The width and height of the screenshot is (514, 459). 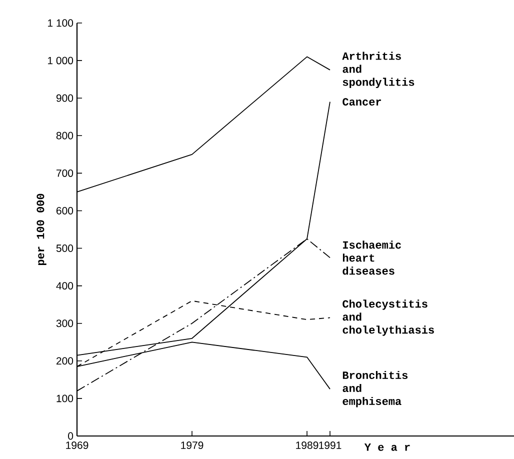 I want to click on y-tick-label: 1 100, so click(x=61, y=23).